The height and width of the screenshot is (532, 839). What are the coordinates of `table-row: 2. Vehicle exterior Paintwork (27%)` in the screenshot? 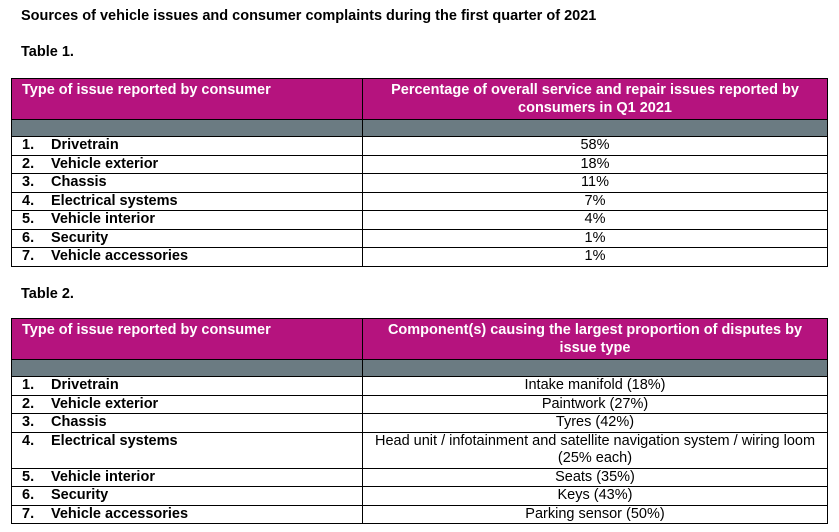 It's located at (419, 404).